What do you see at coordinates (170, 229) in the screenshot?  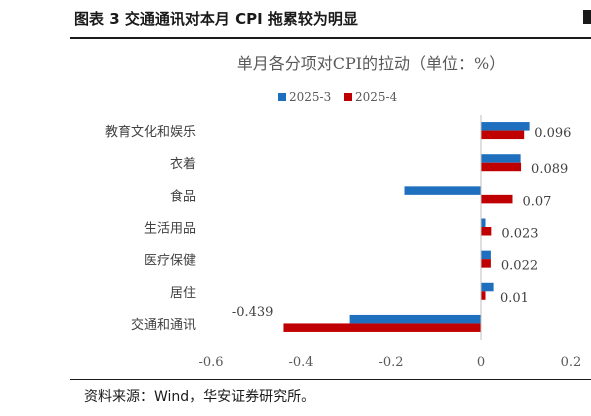 I see `category-label-3: 生活用品` at bounding box center [170, 229].